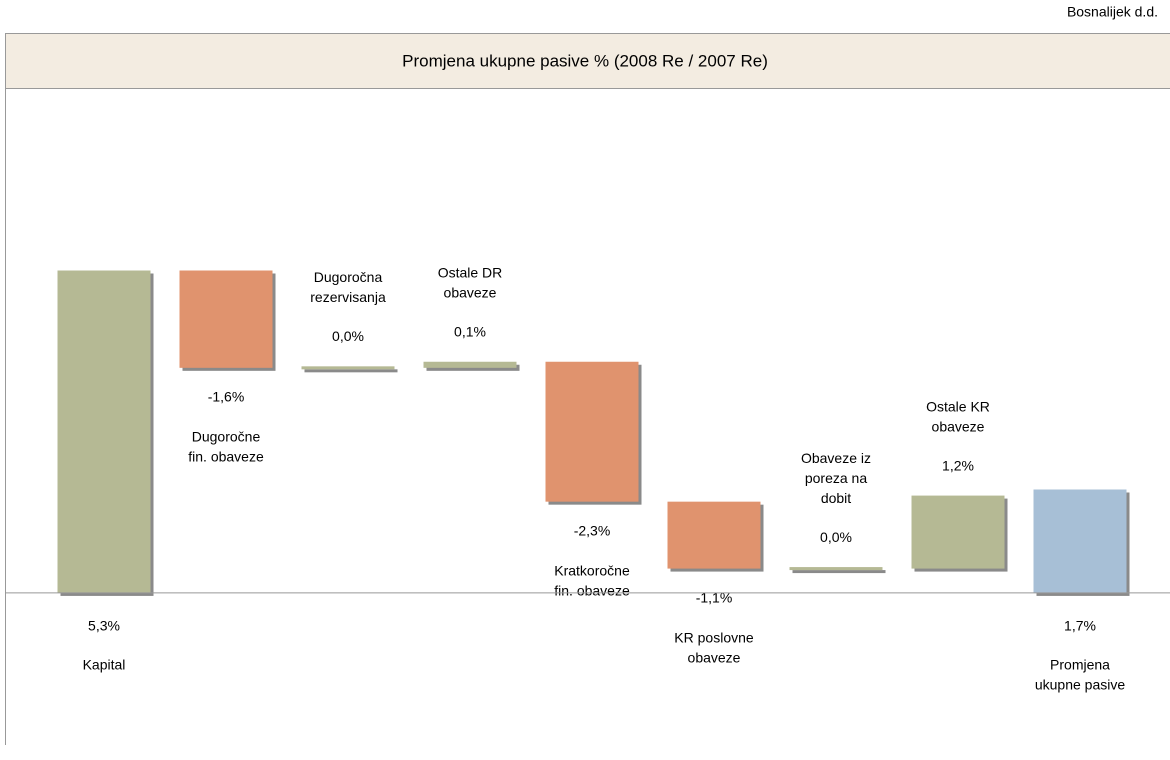  Describe the element at coordinates (1080, 626) in the screenshot. I see `value-label: 1,7%` at that location.